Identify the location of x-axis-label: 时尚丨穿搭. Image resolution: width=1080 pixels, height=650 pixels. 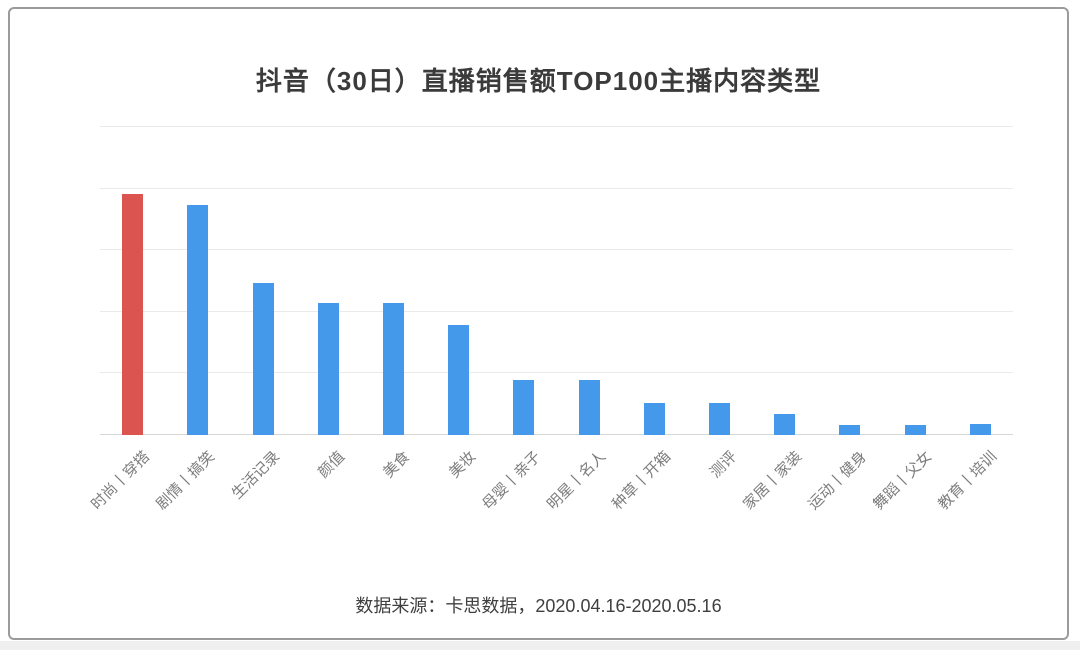
(120, 481).